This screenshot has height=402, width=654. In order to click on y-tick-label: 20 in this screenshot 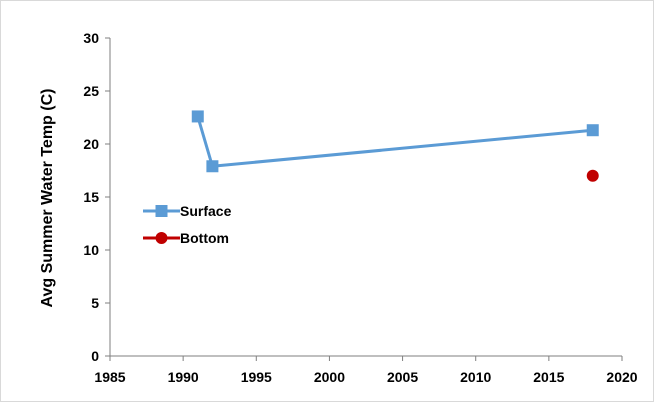, I will do `click(91, 144)`.